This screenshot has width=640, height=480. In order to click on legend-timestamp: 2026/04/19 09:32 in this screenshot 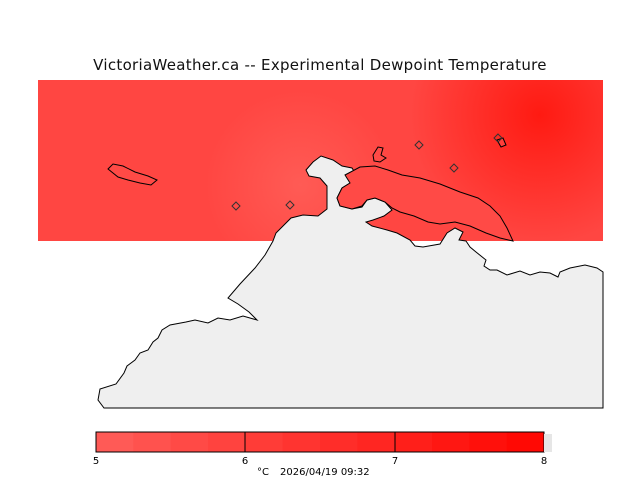, I will do `click(325, 472)`.